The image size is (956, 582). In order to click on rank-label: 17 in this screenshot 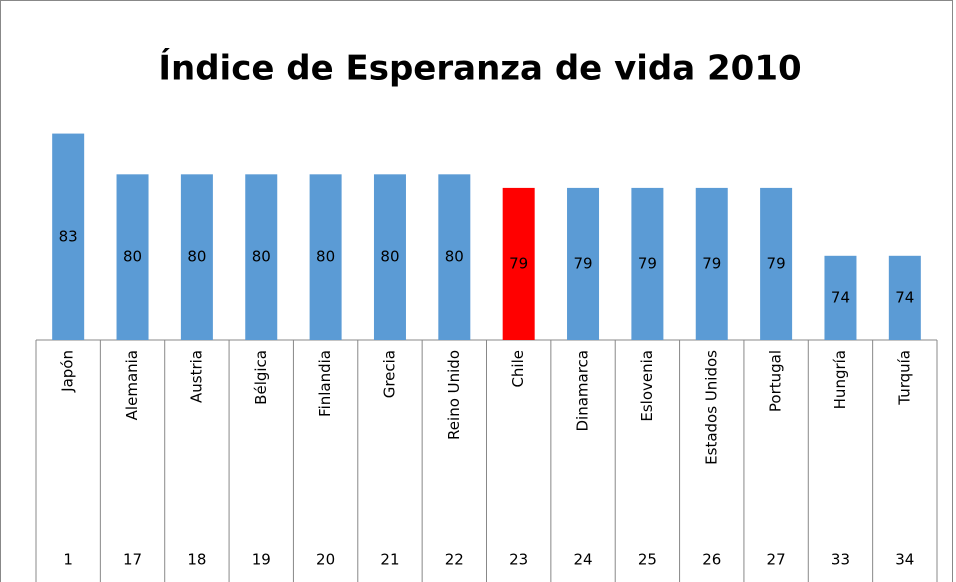, I will do `click(132, 560)`.